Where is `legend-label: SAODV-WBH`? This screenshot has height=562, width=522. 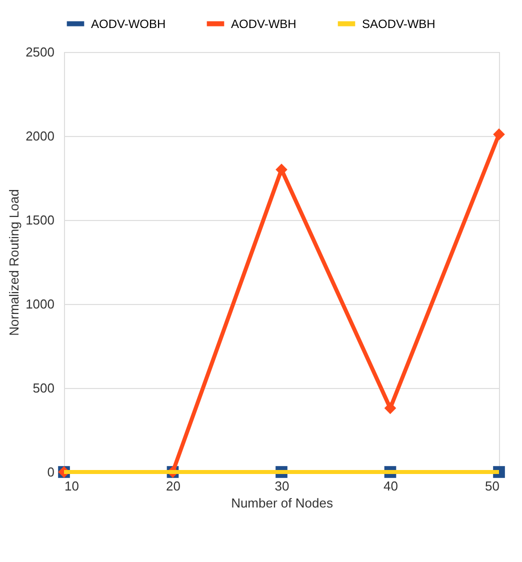
legend-label: SAODV-WBH is located at coordinates (399, 23).